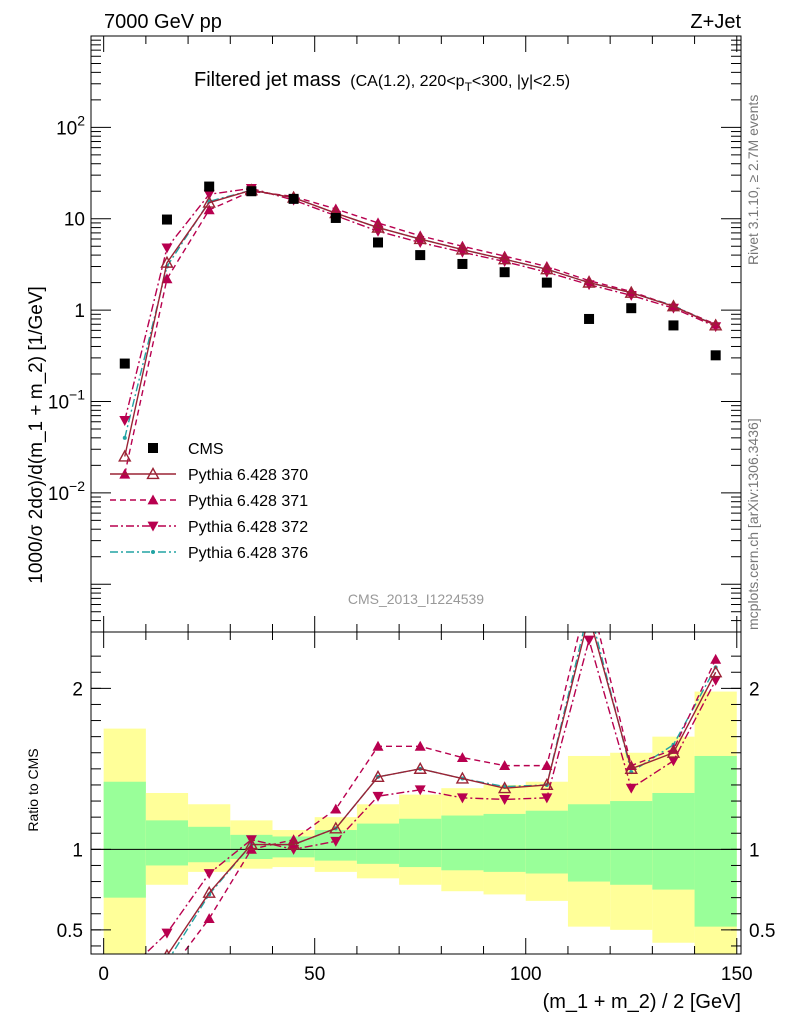 This screenshot has height=1024, width=786. What do you see at coordinates (74, 220) in the screenshot?
I see `main-ytick-label: 10` at bounding box center [74, 220].